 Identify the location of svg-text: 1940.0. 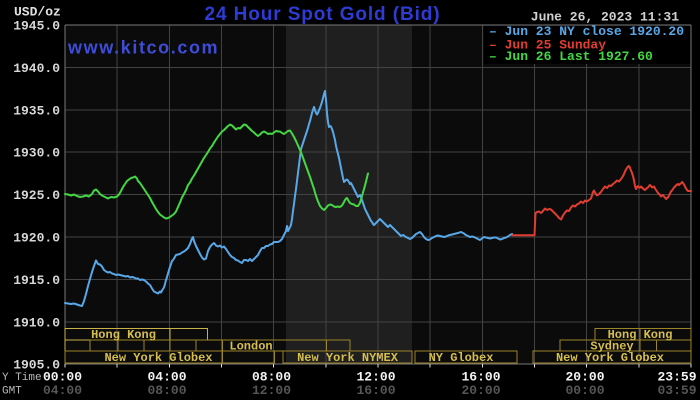
(36, 68).